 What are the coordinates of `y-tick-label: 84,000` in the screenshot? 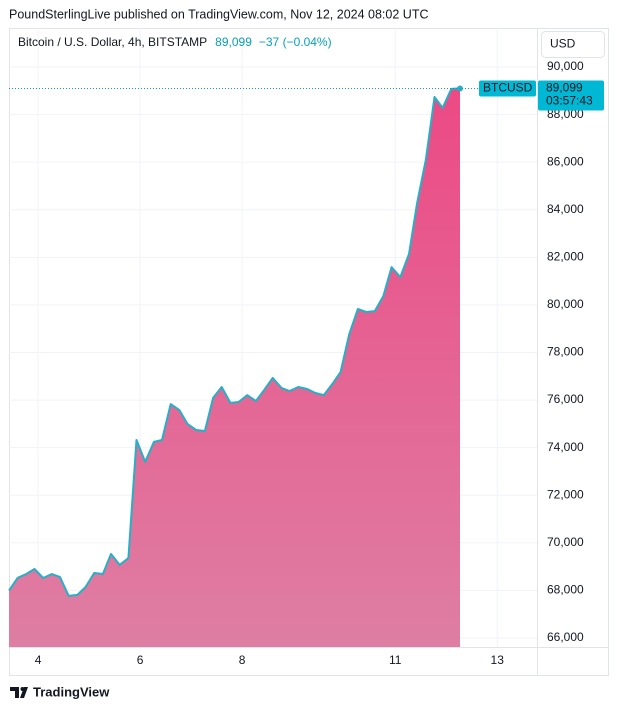 It's located at (565, 209).